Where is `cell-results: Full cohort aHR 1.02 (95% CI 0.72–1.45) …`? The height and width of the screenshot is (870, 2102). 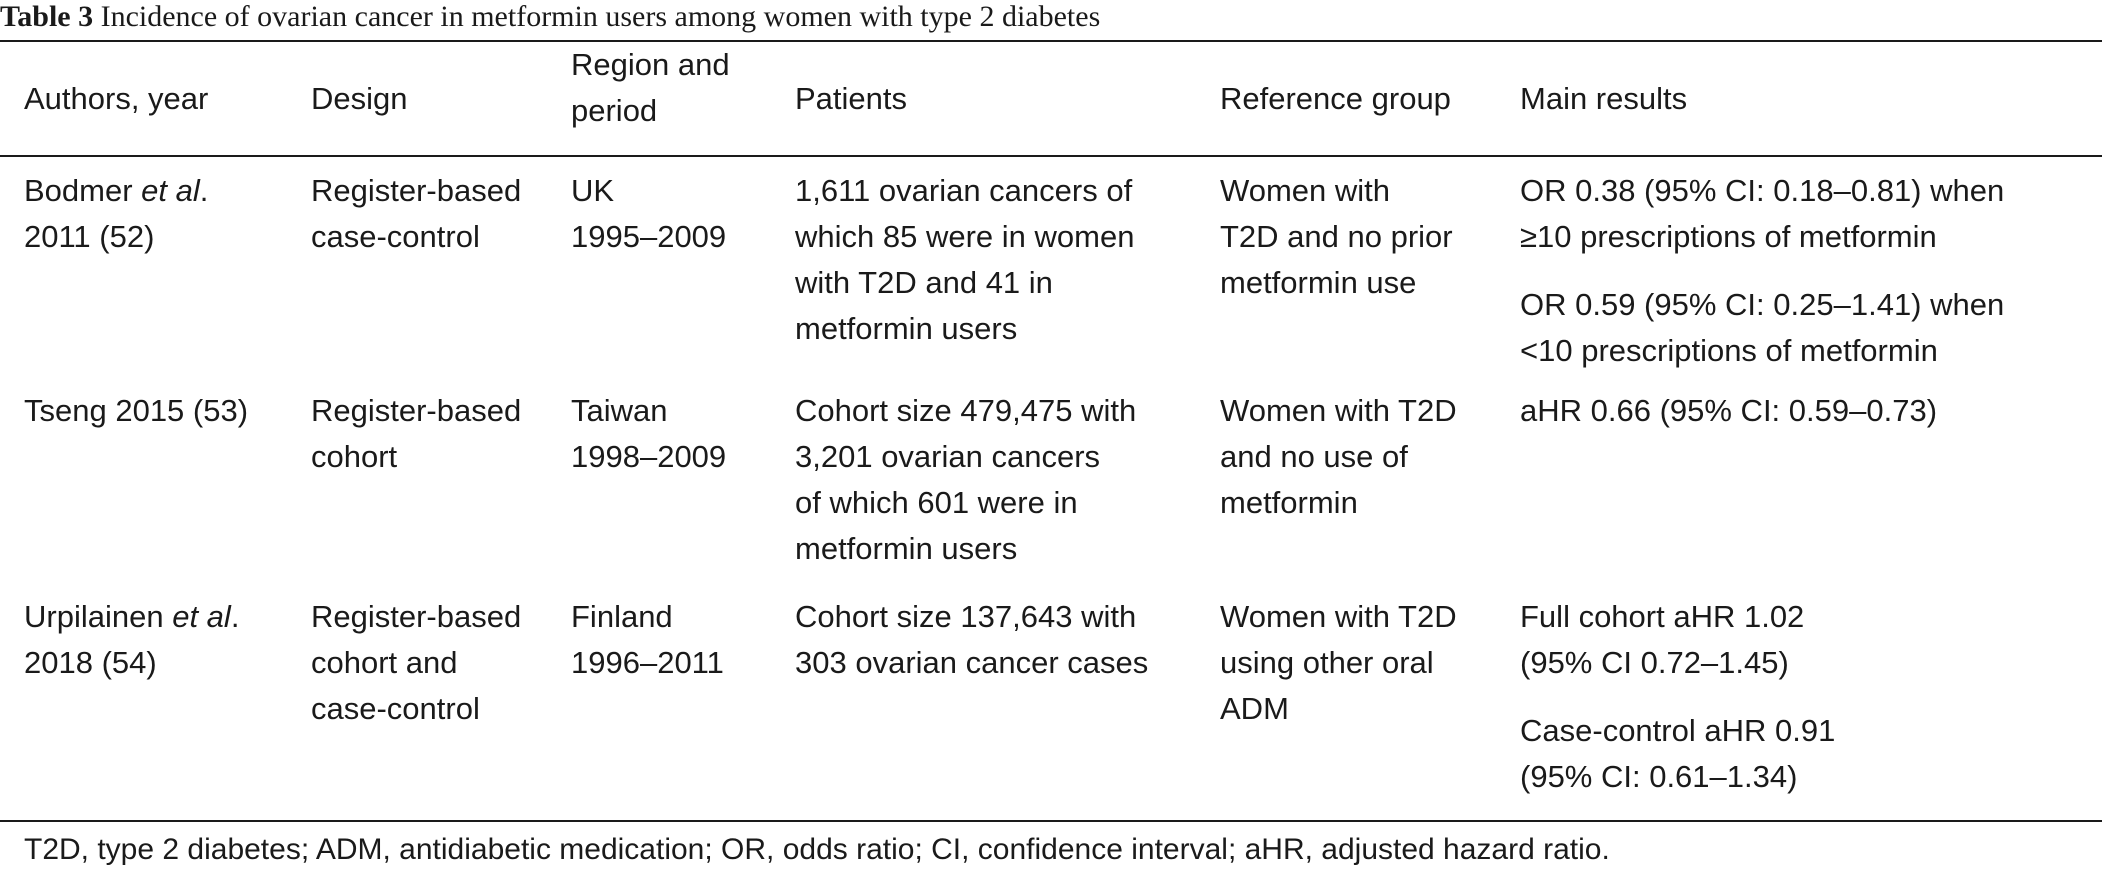 cell-results: Full cohort aHR 1.02 (95% CI 0.72–1.45) … is located at coordinates (1810, 697).